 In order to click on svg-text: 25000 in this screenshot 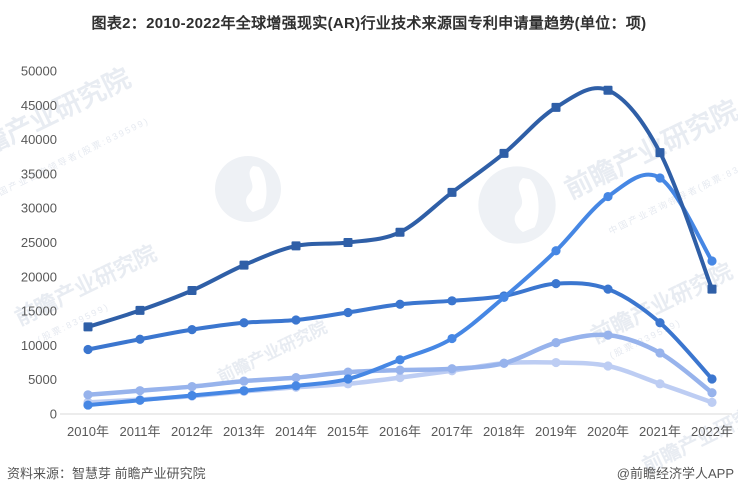, I will do `click(39, 242)`.